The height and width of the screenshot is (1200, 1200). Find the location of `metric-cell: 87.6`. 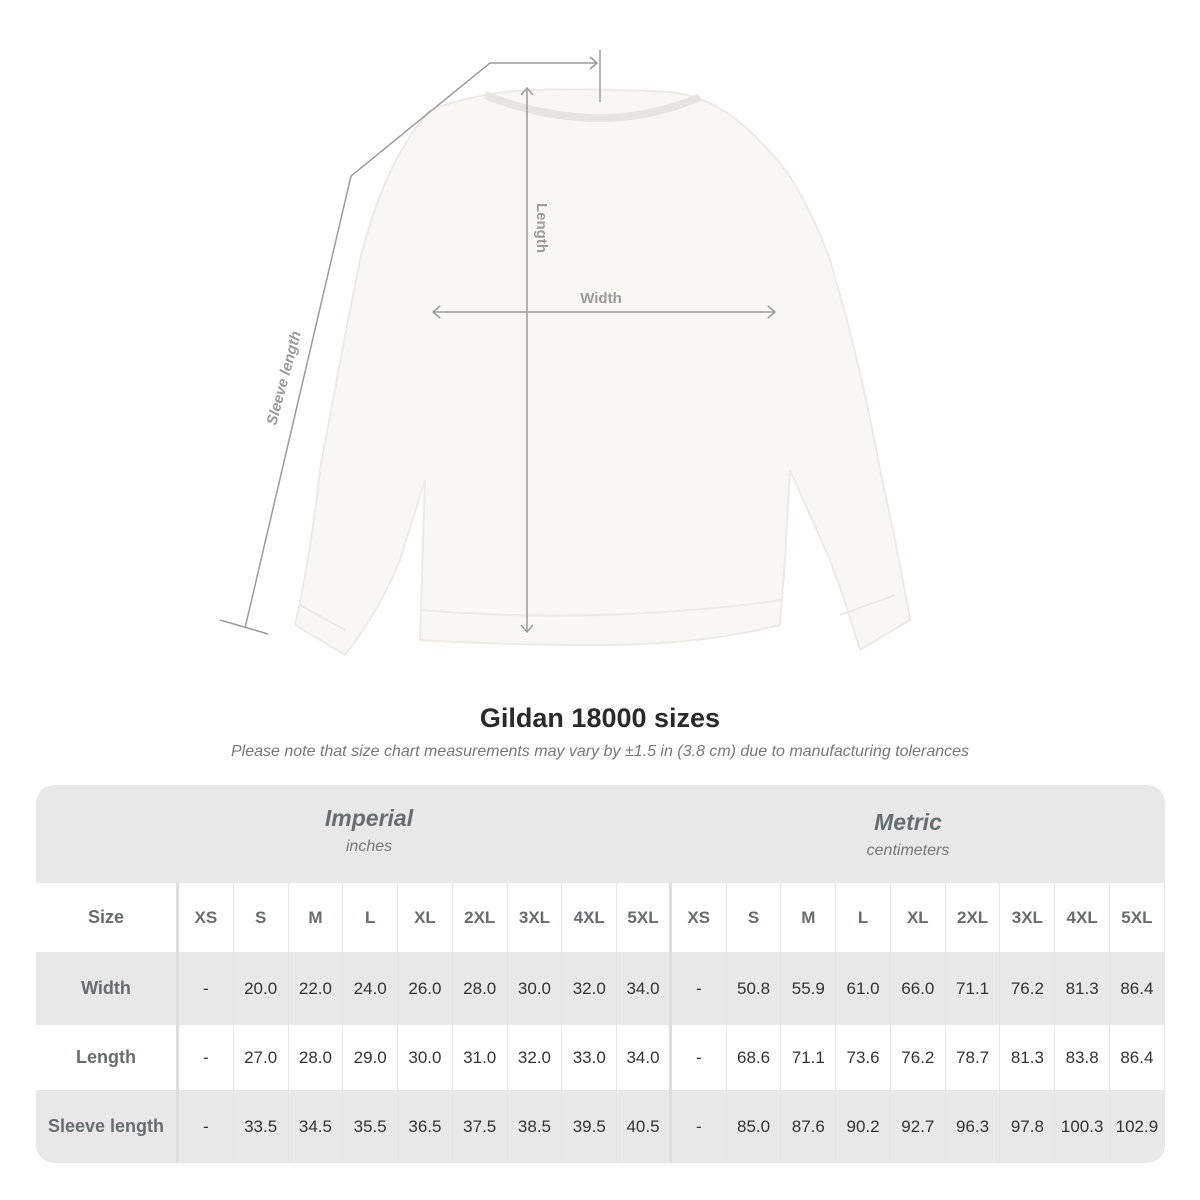

metric-cell: 87.6 is located at coordinates (809, 1126).